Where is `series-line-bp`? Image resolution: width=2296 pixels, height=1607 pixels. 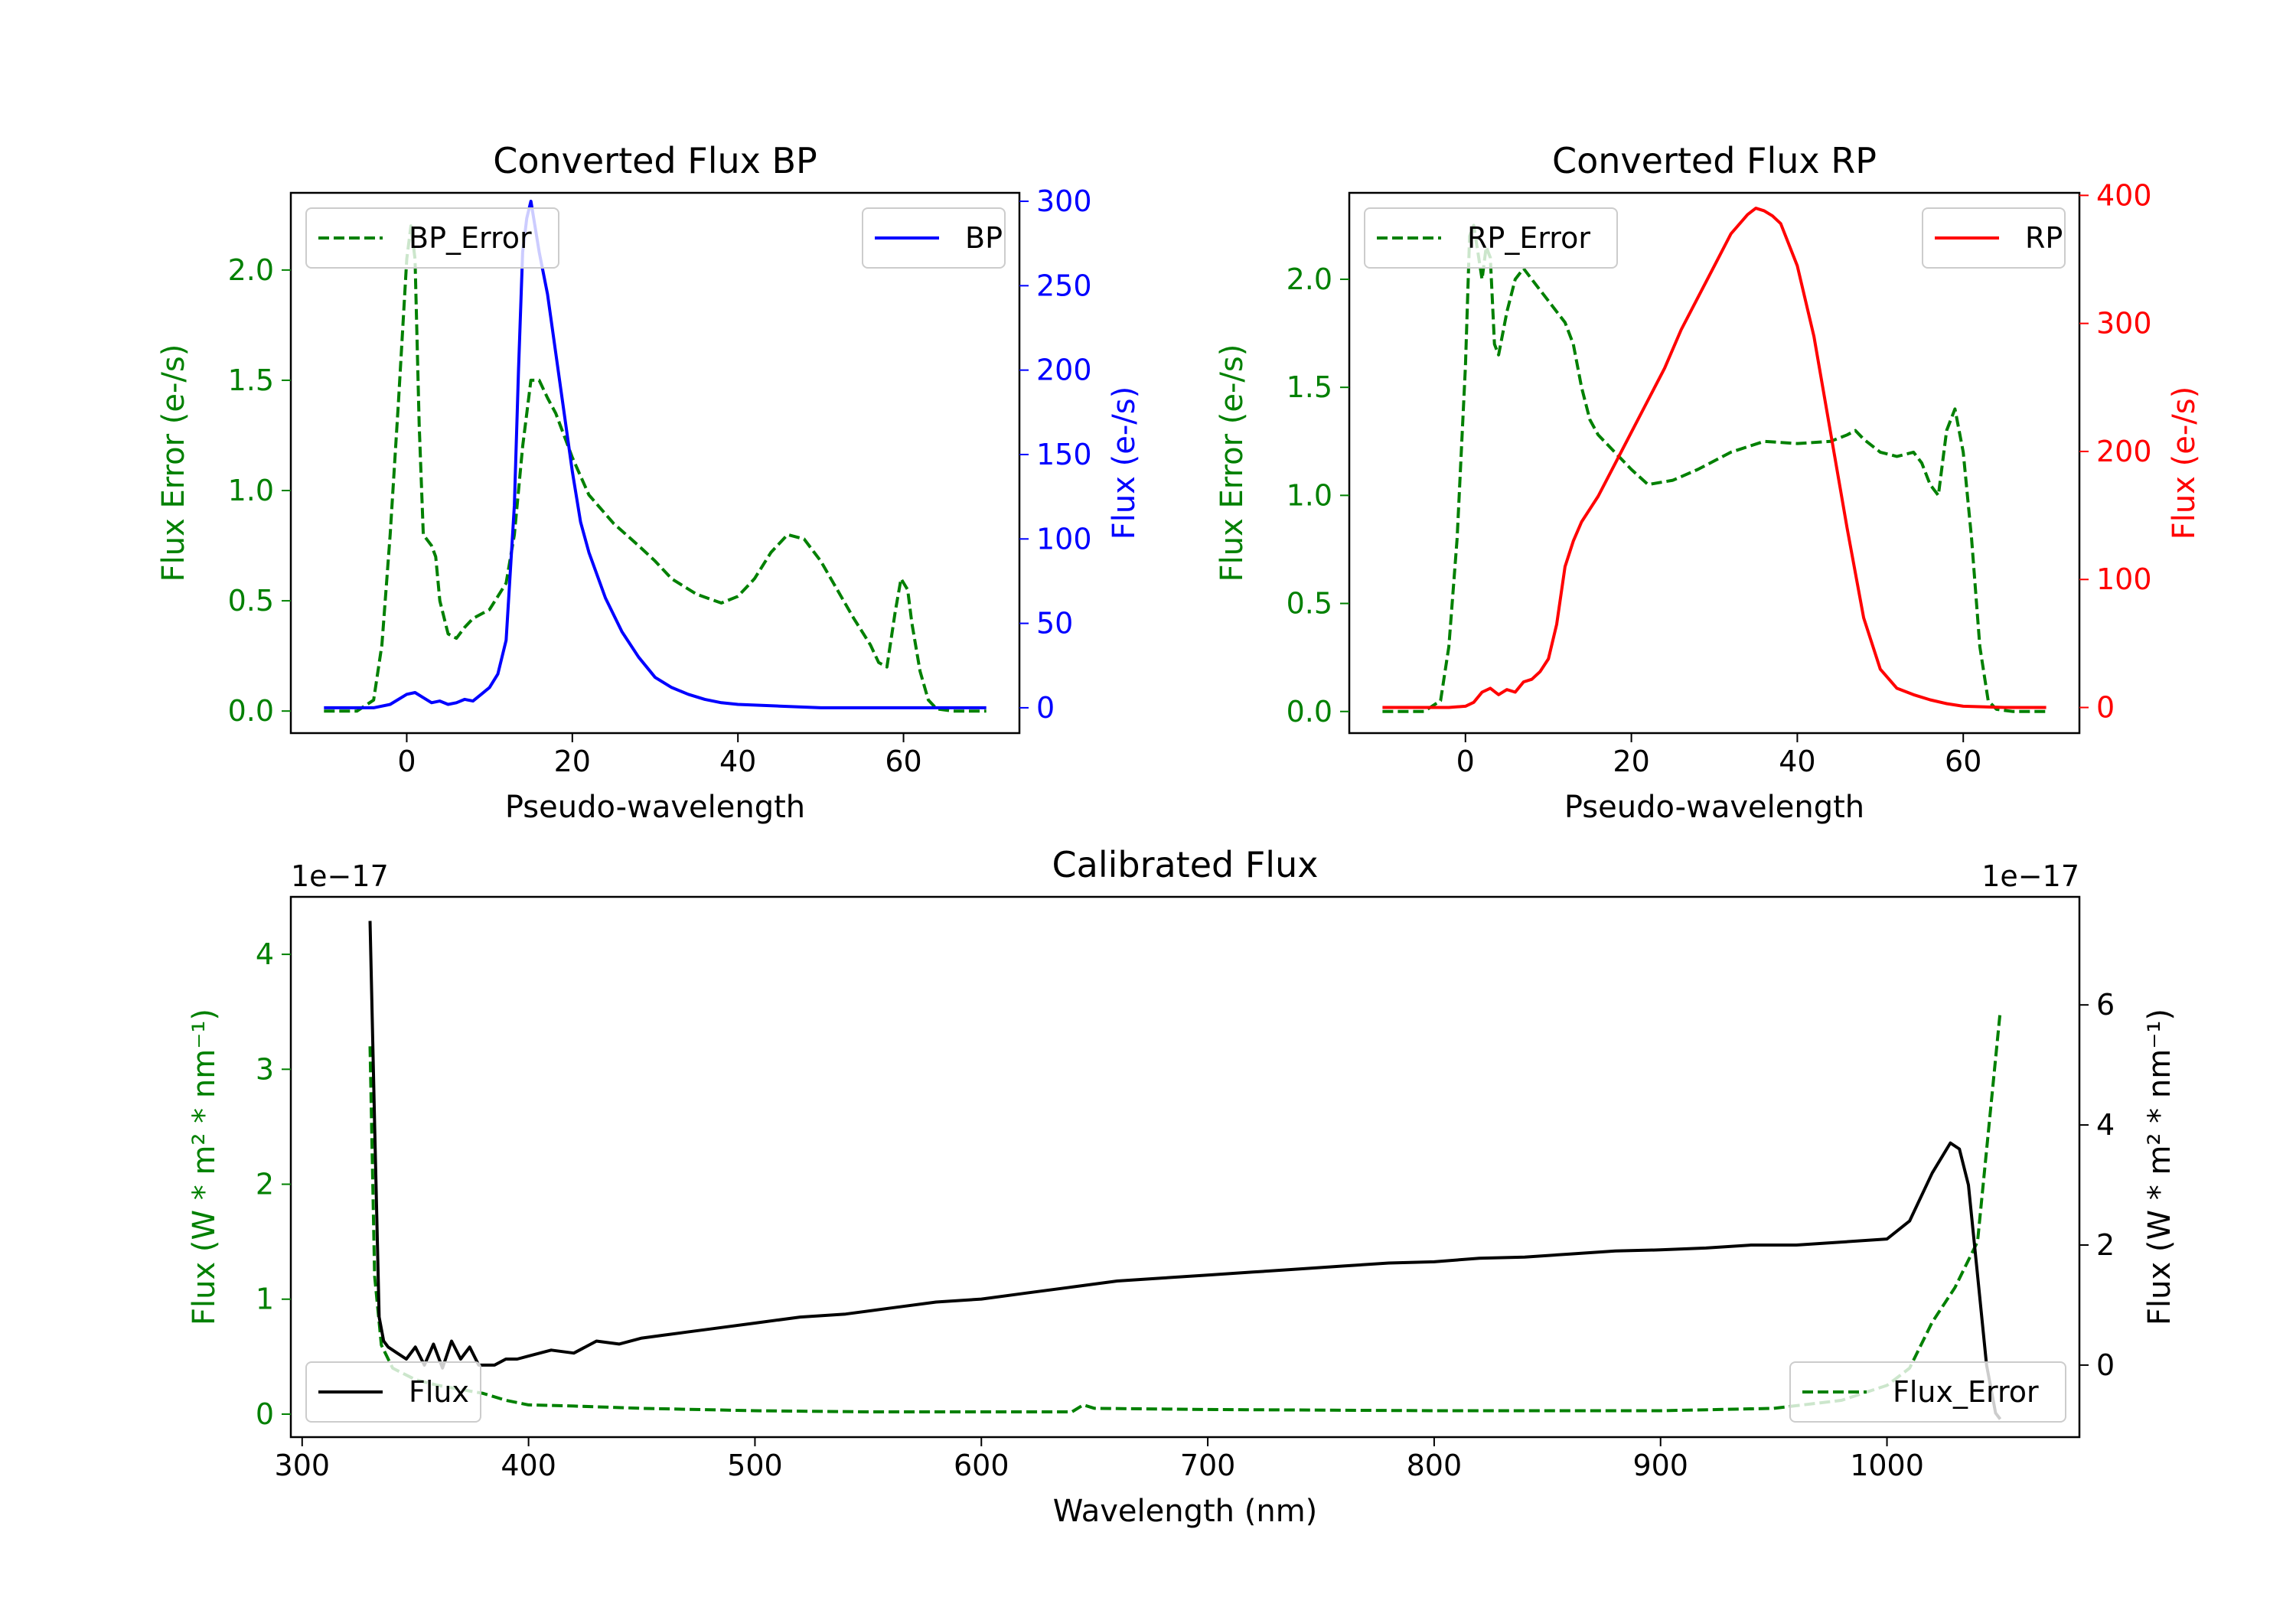
series-line-bp is located at coordinates (655, 454).